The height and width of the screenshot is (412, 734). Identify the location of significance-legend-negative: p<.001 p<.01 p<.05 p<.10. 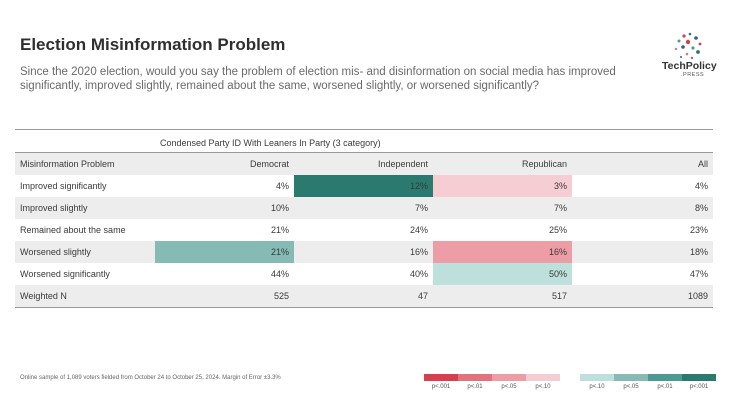
(492, 382).